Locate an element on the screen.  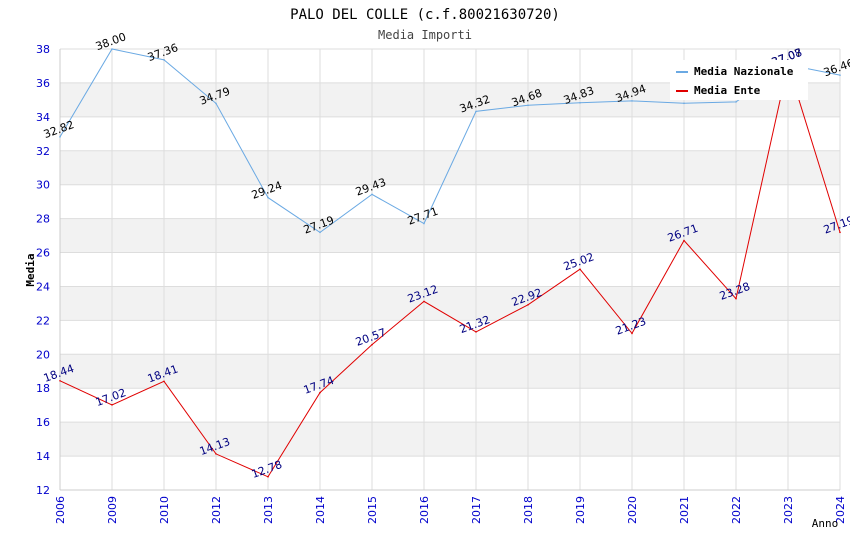
y-tick-label: 22 is located at coordinates (43, 320).